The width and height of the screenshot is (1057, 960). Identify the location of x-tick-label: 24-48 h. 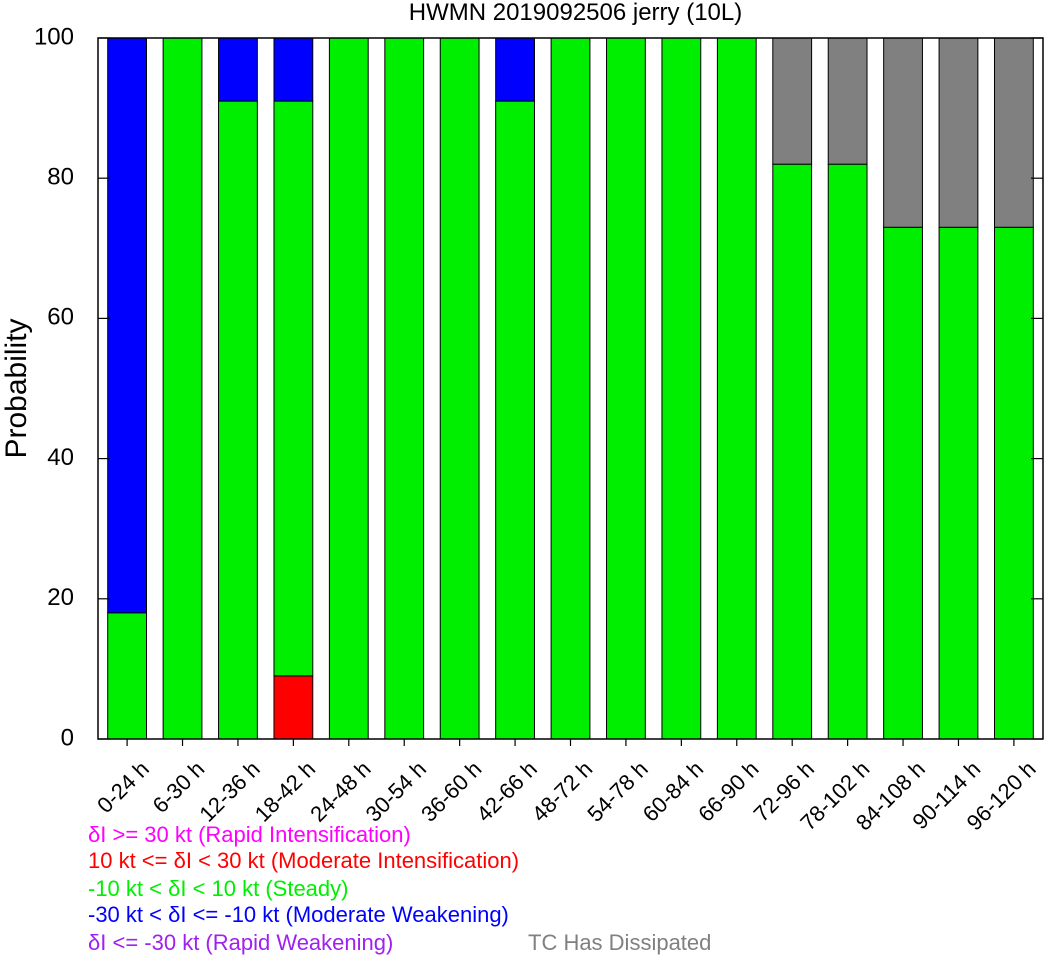
(340, 791).